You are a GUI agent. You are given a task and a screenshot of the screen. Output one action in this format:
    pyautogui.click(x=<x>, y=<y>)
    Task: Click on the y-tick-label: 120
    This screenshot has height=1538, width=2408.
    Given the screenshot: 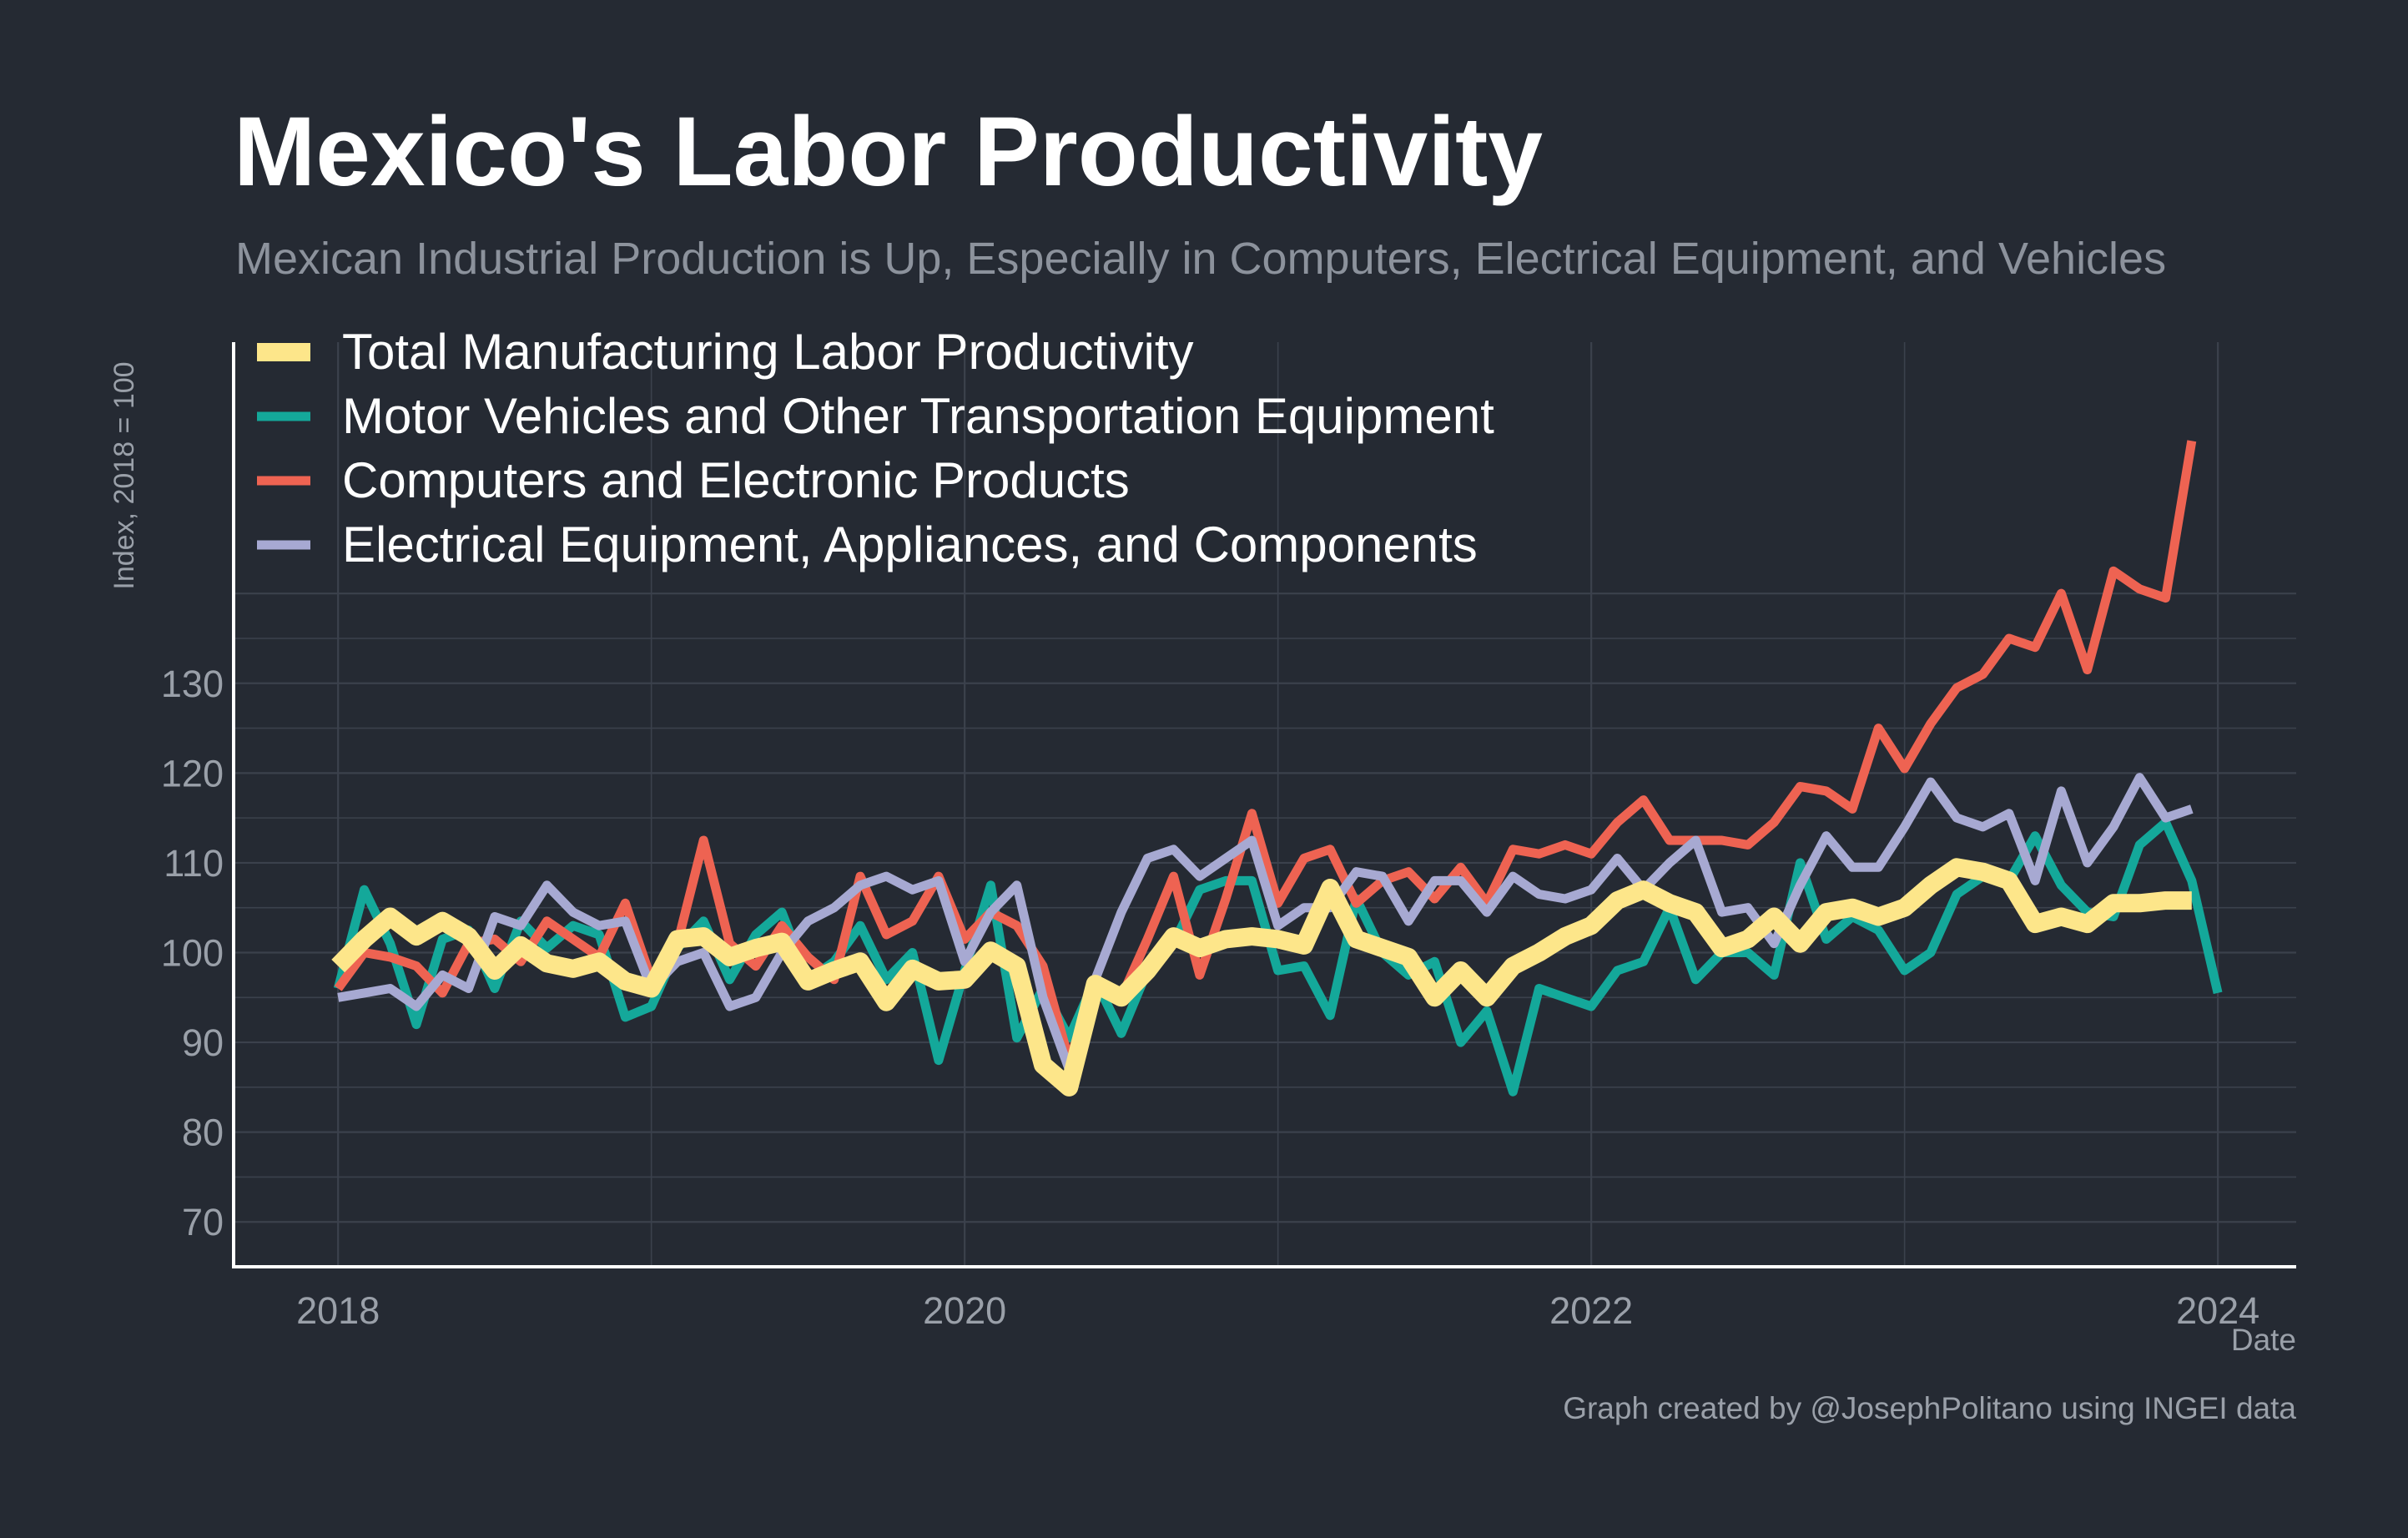 What is the action you would take?
    pyautogui.click(x=192, y=773)
    